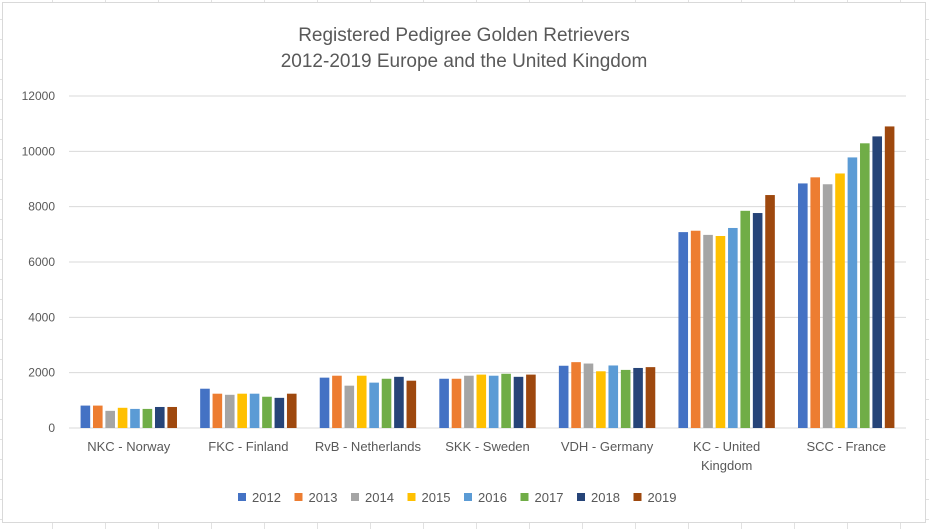 The height and width of the screenshot is (529, 929). Describe the element at coordinates (129, 446) in the screenshot. I see `category-label: NKC - Norway` at that location.